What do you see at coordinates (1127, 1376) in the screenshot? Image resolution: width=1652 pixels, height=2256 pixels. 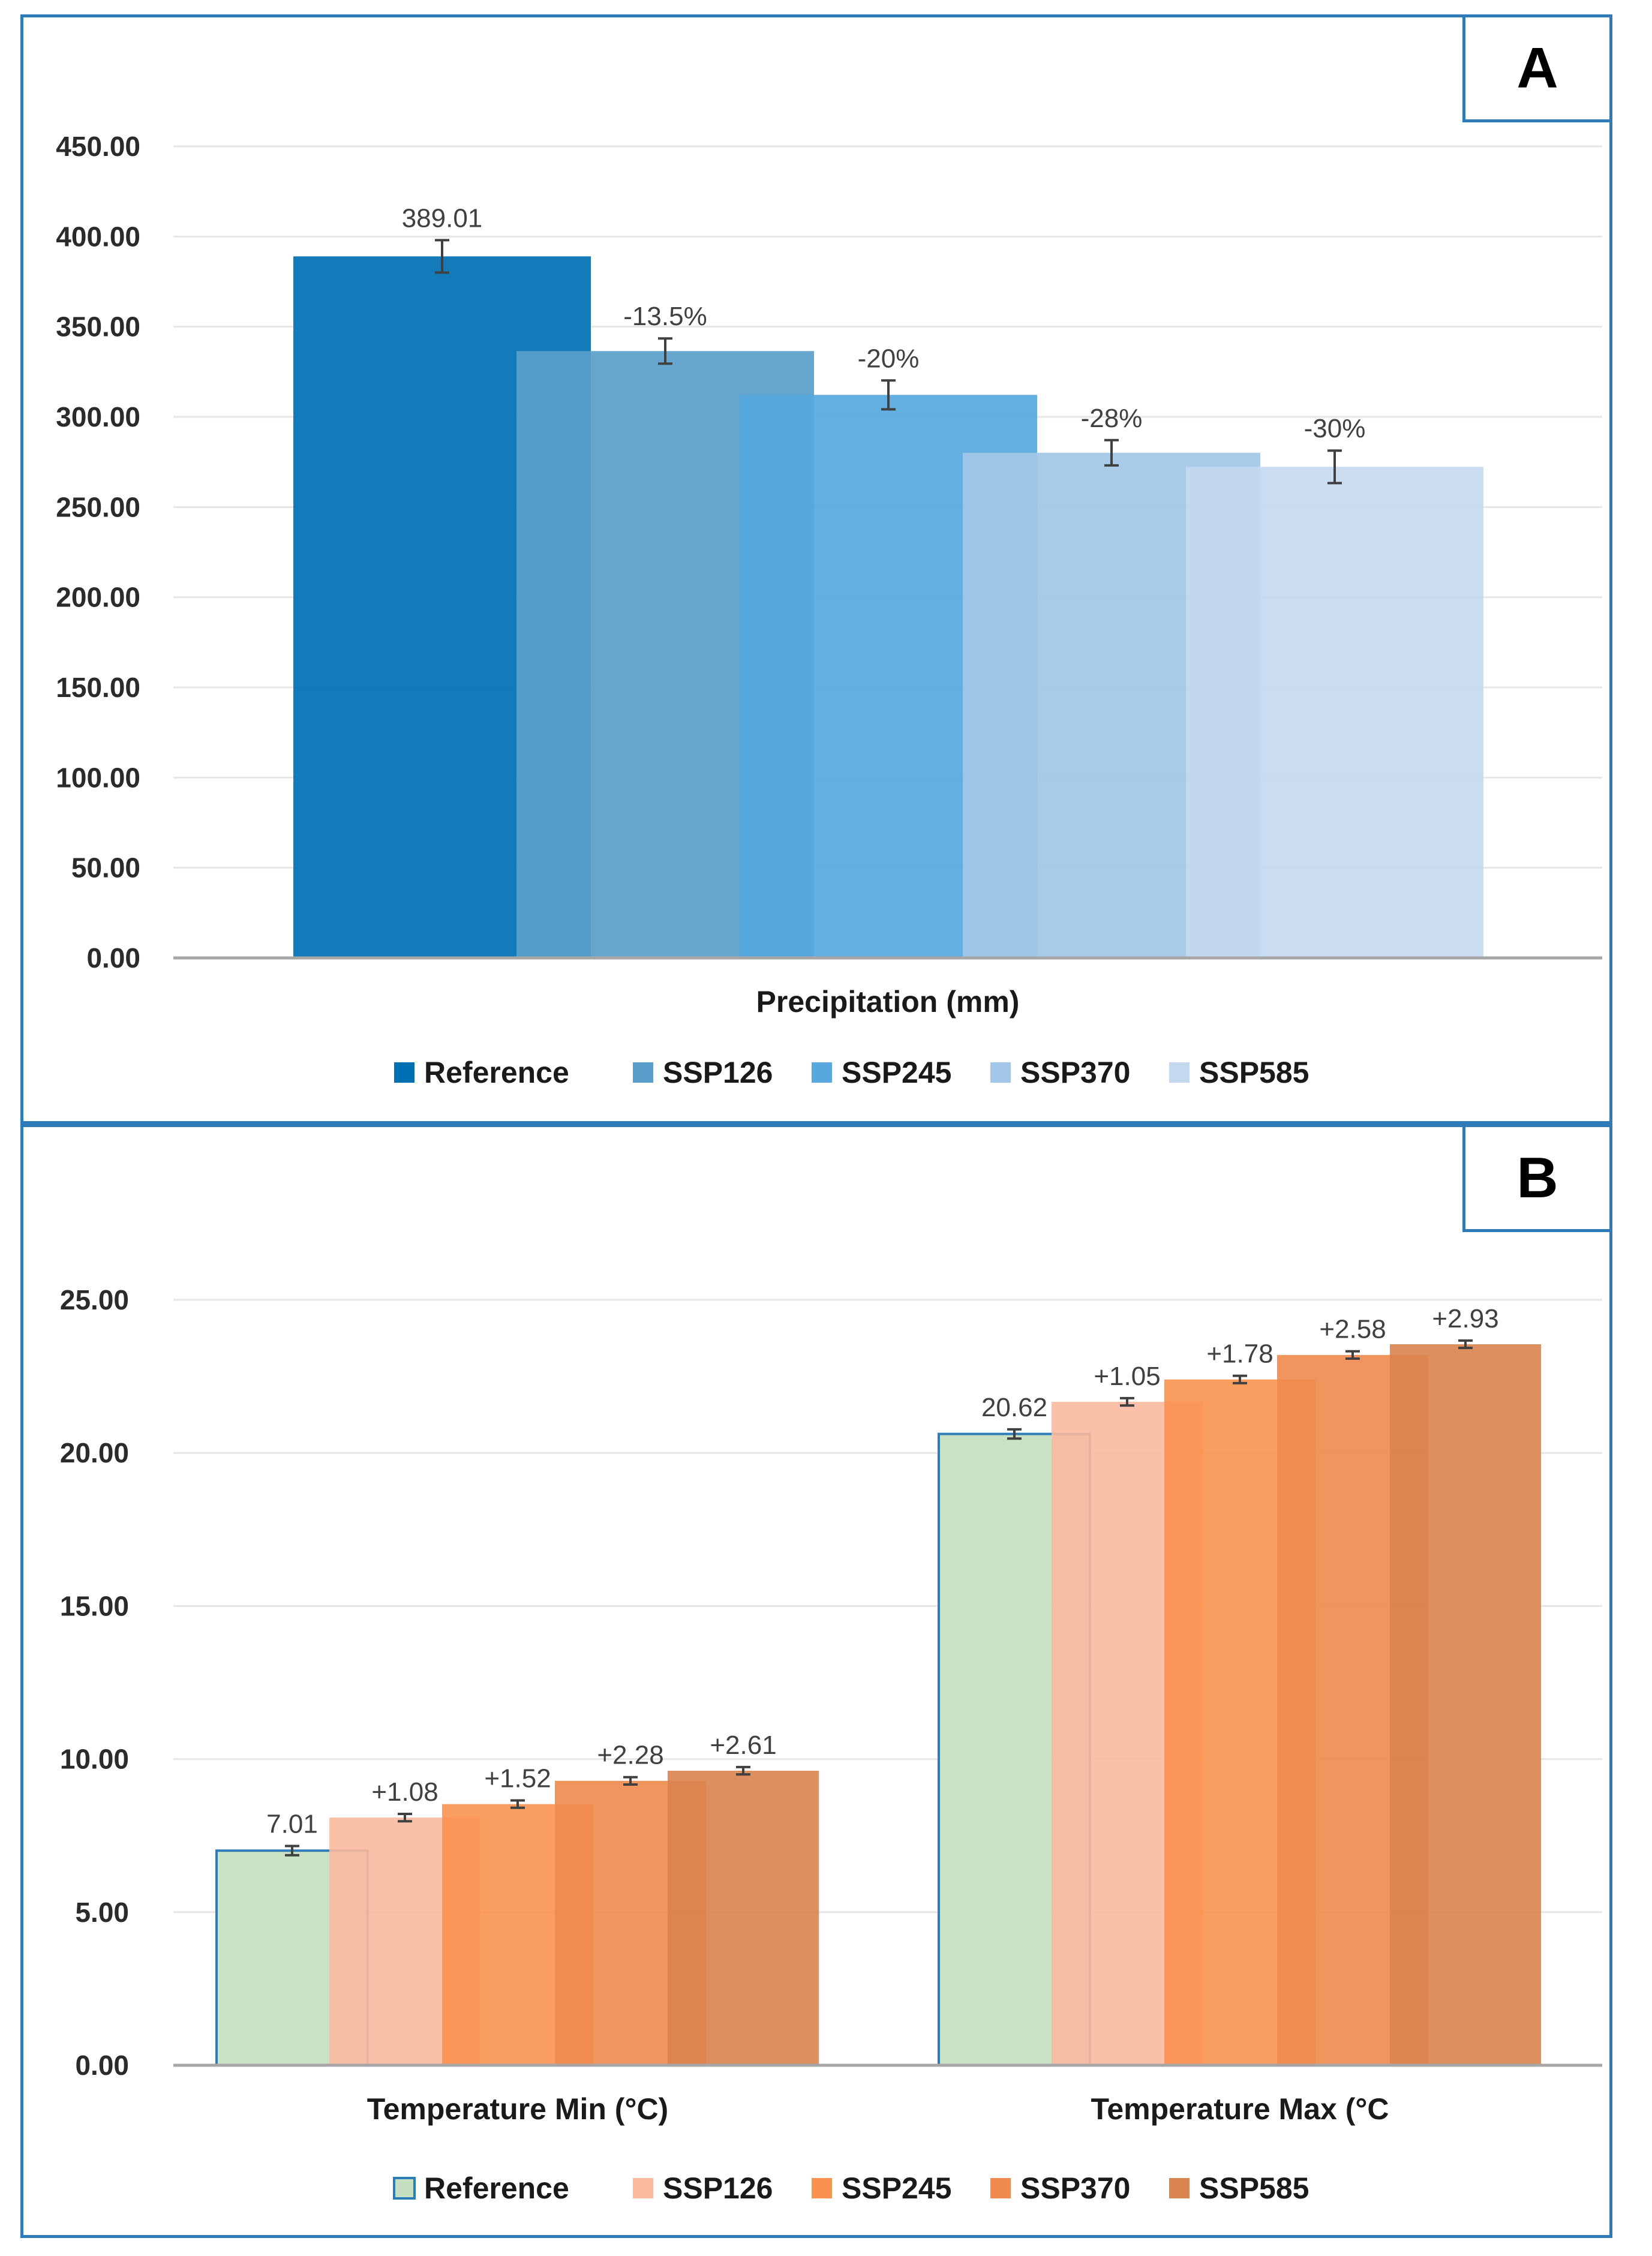 I see `data-label-ssp126-group-2: +1.05` at bounding box center [1127, 1376].